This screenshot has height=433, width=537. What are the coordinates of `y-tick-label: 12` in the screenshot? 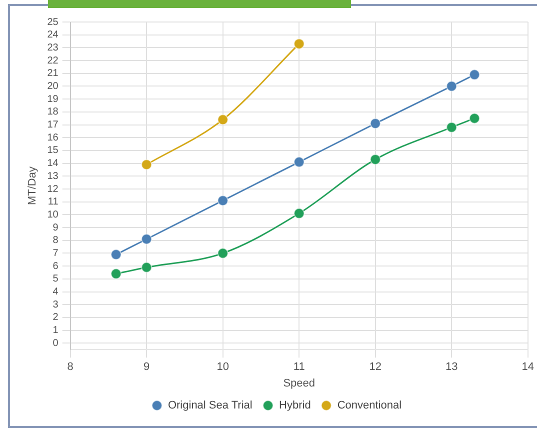 It's located at (53, 189).